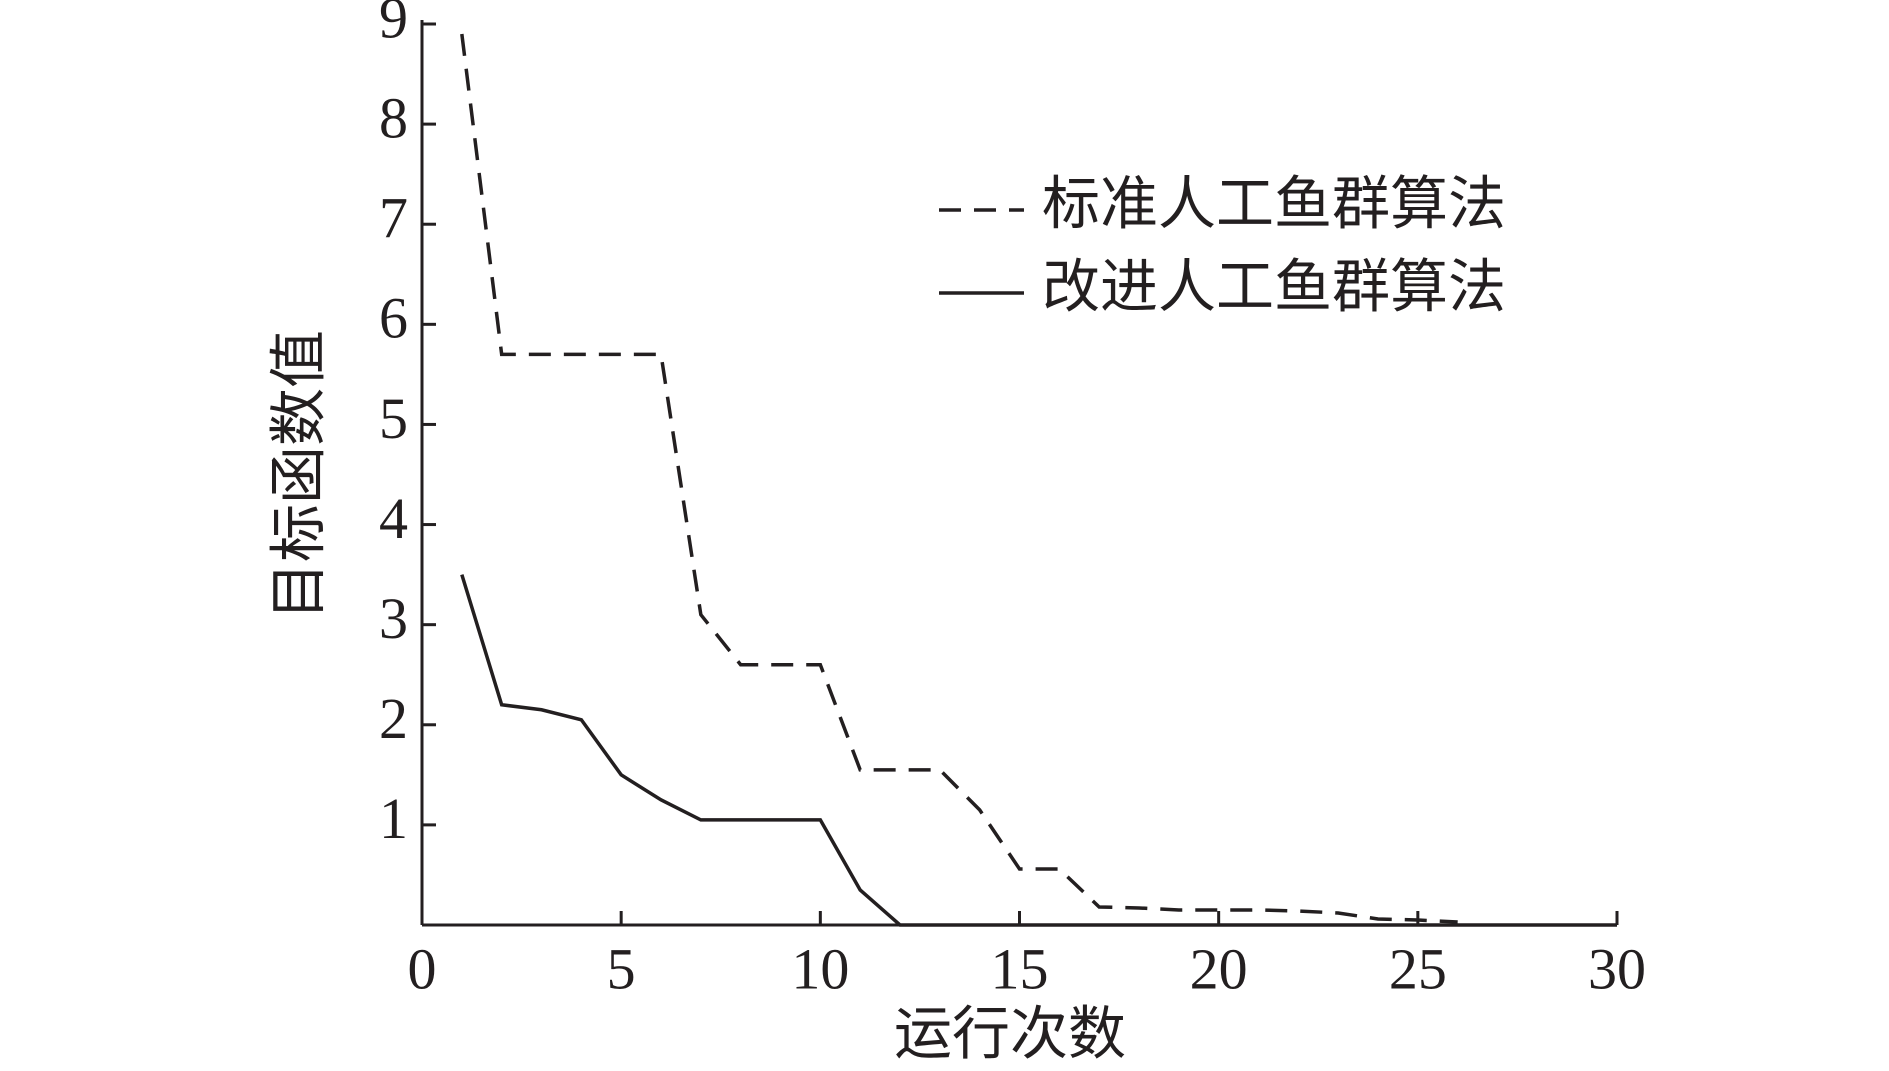 The image size is (1889, 1071). I want to click on legend-label: 标准人工鱼群算法, so click(1274, 203).